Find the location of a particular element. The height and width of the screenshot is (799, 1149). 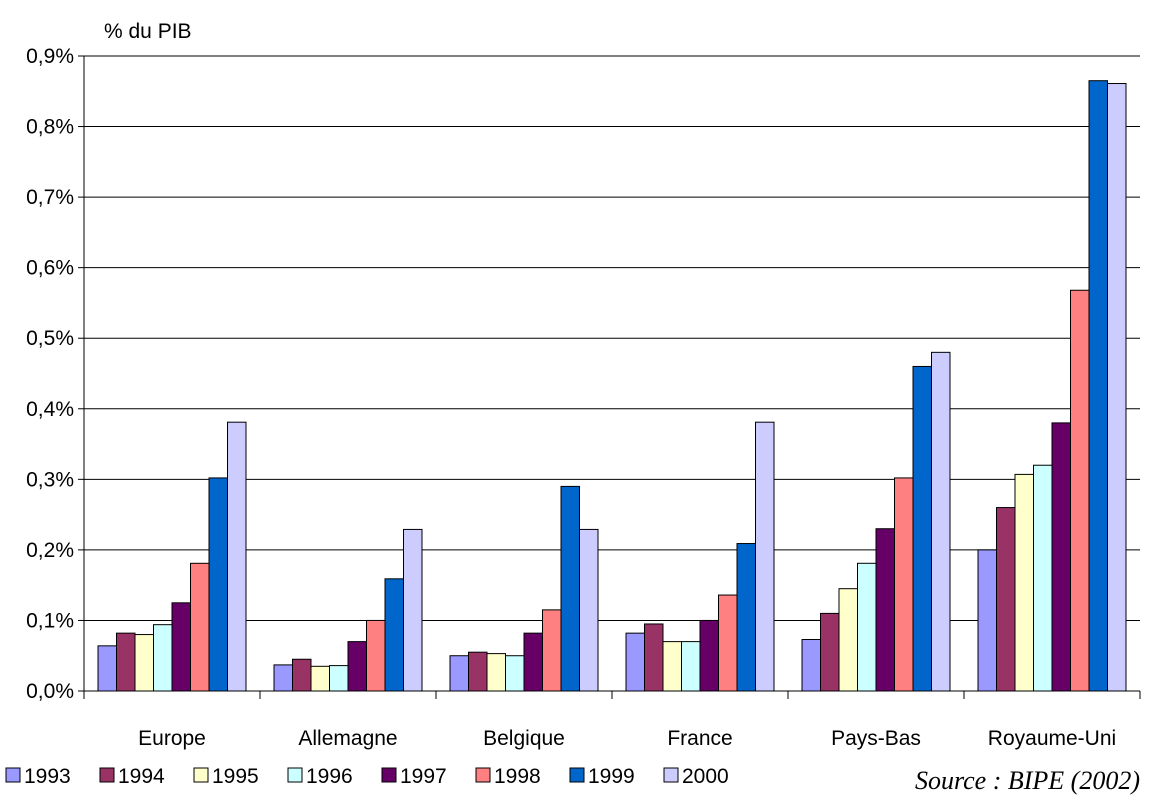

y-tick-label: 0,1% is located at coordinates (50, 620).